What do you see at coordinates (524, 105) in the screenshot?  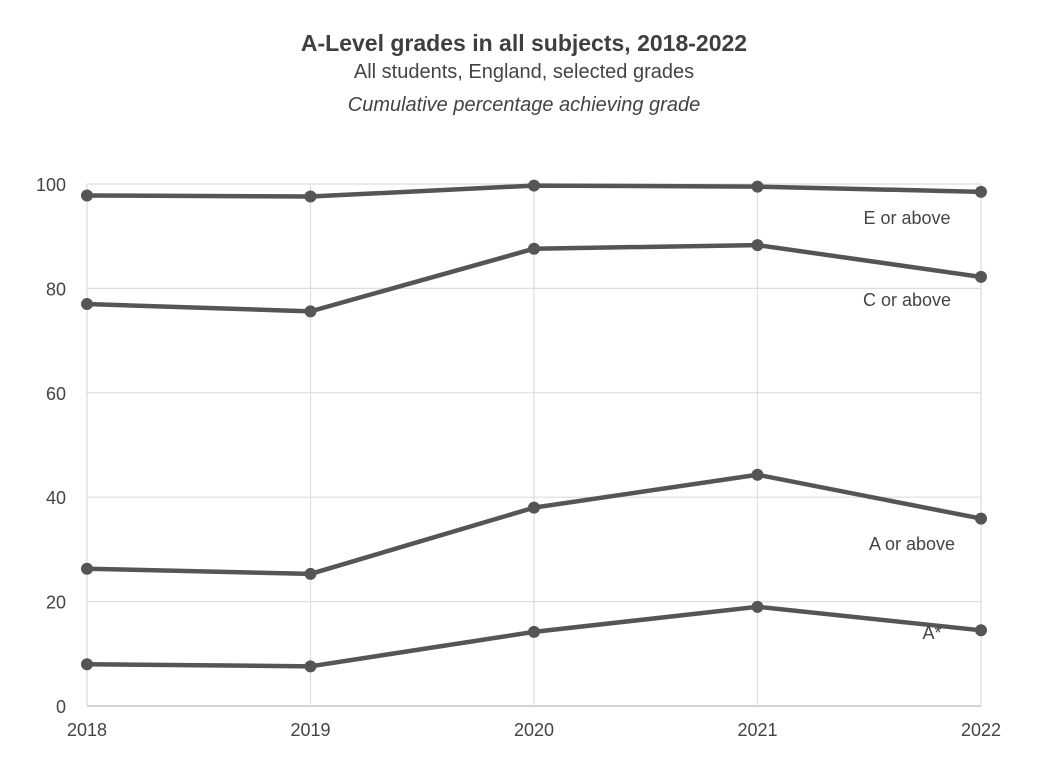 I see `chart-subtitle-italic: Cumulative percentage achieving grade` at bounding box center [524, 105].